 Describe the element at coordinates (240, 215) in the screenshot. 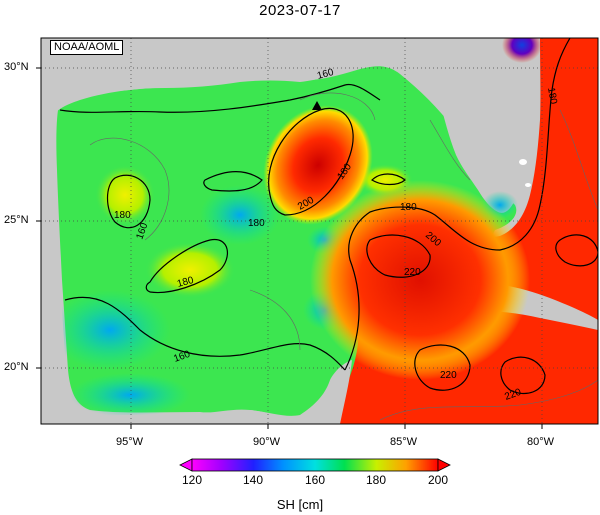

I see `feature-cyan-center` at that location.